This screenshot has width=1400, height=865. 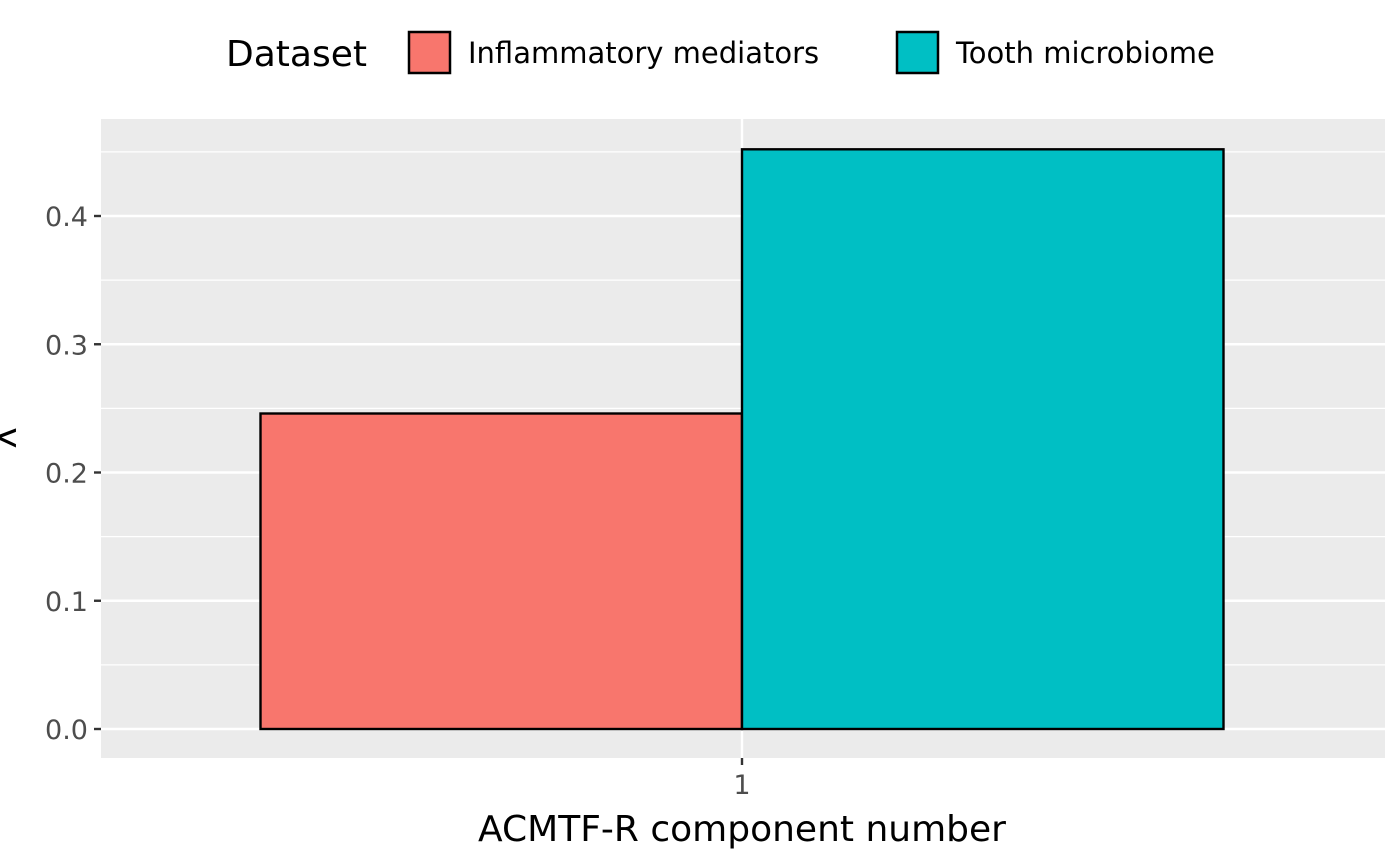 What do you see at coordinates (66, 345) in the screenshot?
I see `y-tick-label: 0.3` at bounding box center [66, 345].